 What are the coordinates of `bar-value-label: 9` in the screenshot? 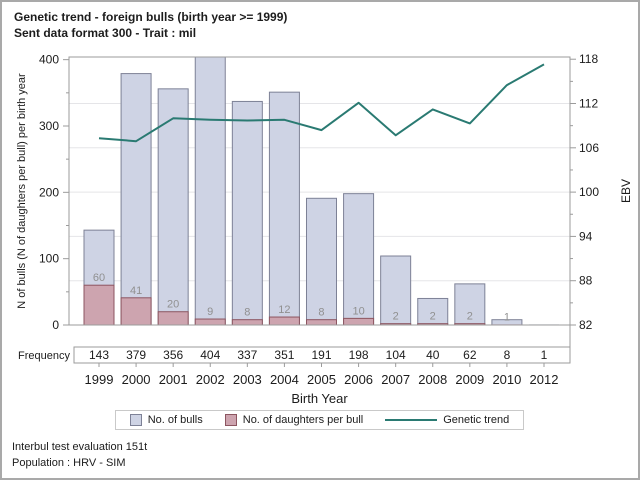 It's located at (210, 312).